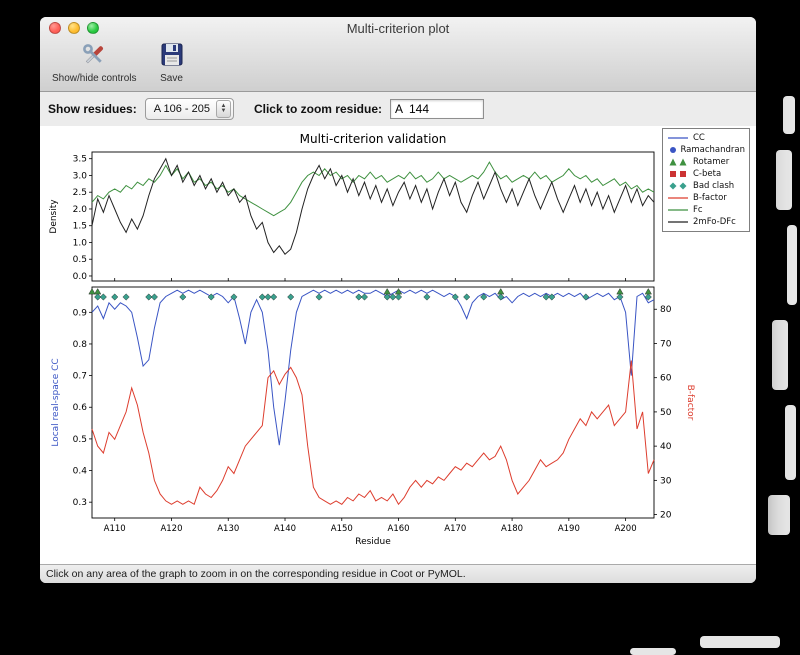 The height and width of the screenshot is (655, 800). Describe the element at coordinates (706, 150) in the screenshot. I see `legend-entry: Ramachandran` at that location.